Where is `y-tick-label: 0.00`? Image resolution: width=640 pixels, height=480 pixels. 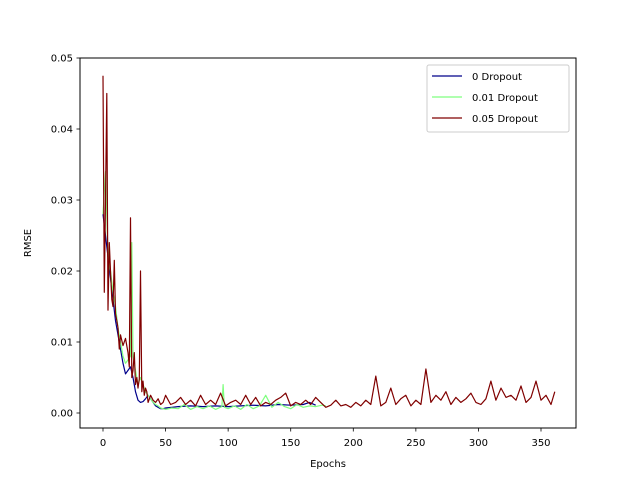 y-tick-label: 0.00 is located at coordinates (62, 414).